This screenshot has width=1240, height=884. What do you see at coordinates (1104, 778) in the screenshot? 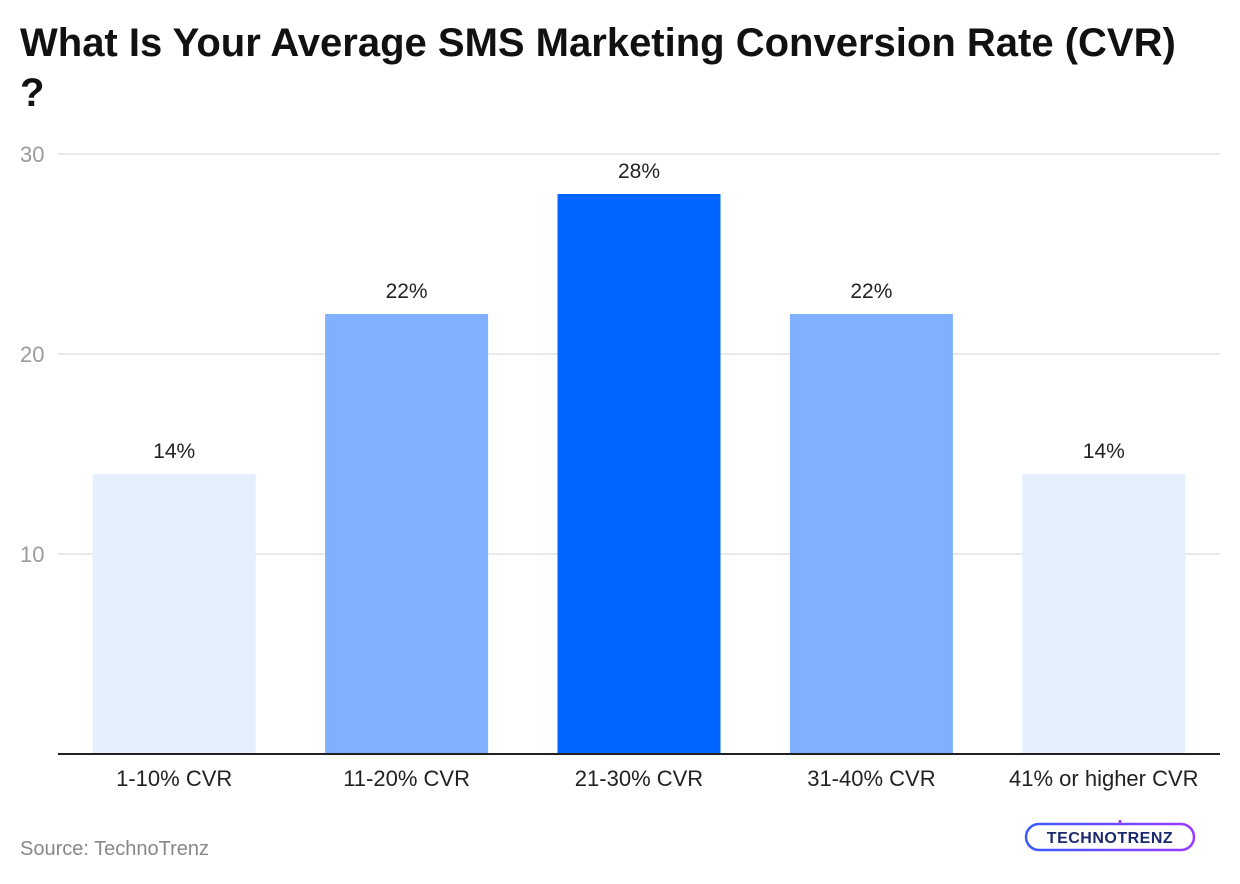
I see `x-tick-label: 41% or higher CVR` at bounding box center [1104, 778].